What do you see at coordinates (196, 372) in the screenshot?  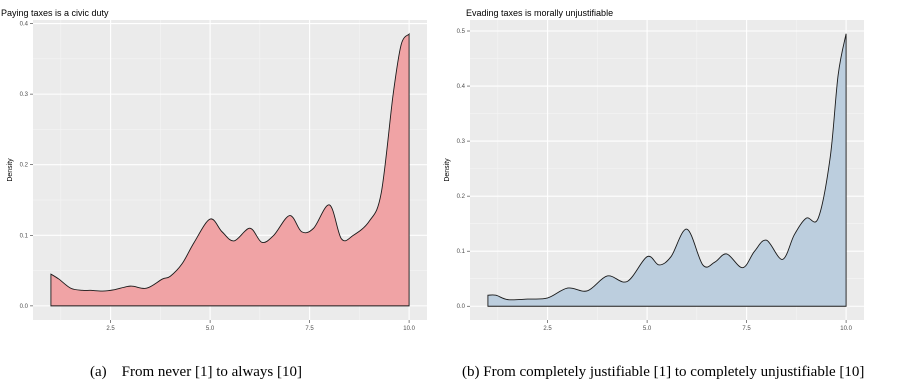 I see `figure-caption: (a) From never [1] to always [10]` at bounding box center [196, 372].